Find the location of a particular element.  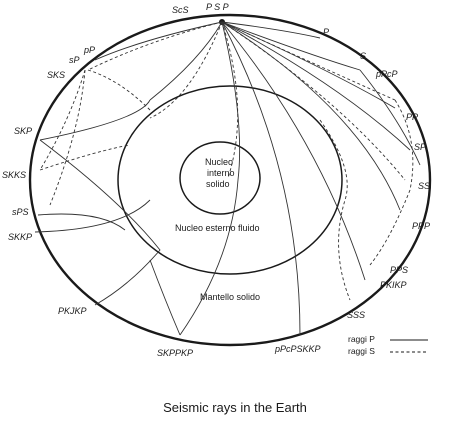

ray-pcpskkp is located at coordinates (261, 178).